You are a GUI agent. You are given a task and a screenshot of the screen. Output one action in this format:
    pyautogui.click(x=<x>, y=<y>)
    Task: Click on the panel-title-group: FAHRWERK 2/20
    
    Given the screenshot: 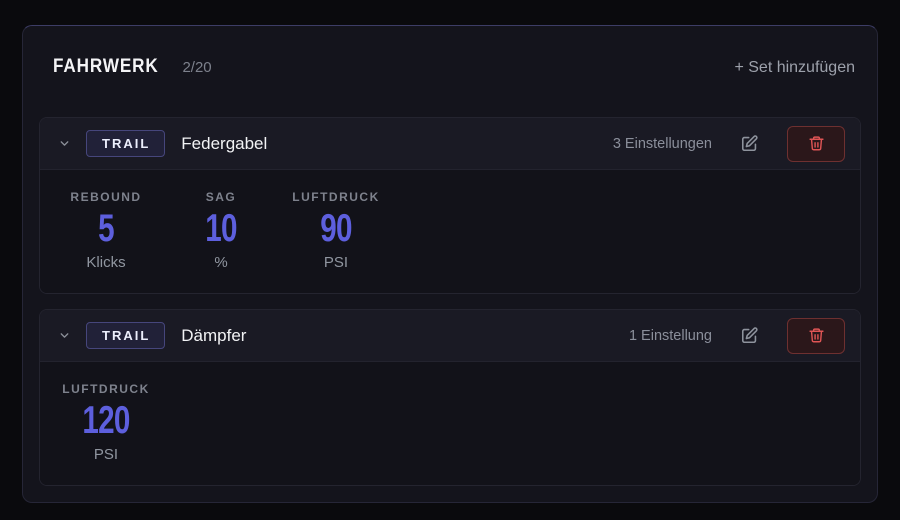 What is the action you would take?
    pyautogui.click(x=132, y=67)
    